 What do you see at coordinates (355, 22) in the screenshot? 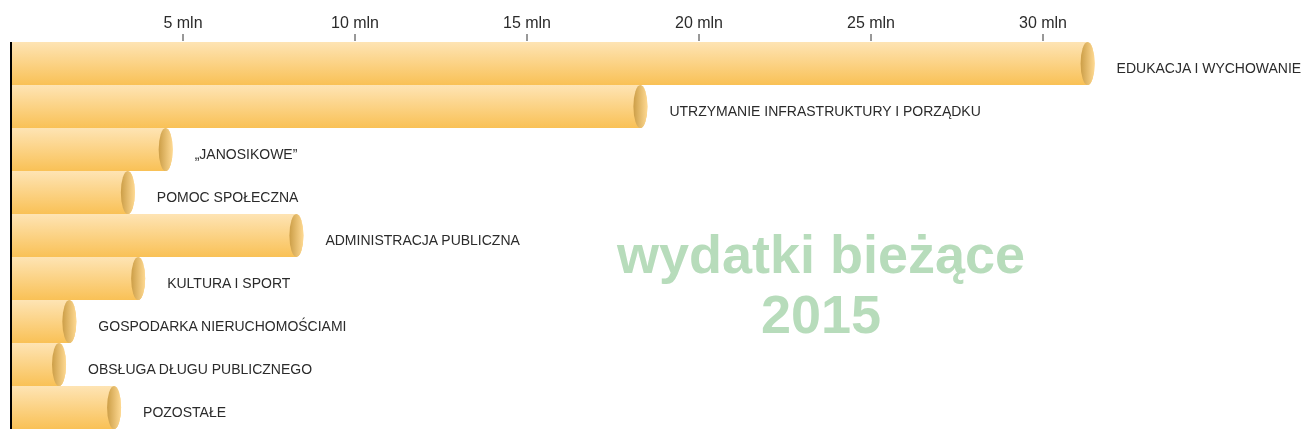
I see `x-tick-label: 10 mln` at bounding box center [355, 22].